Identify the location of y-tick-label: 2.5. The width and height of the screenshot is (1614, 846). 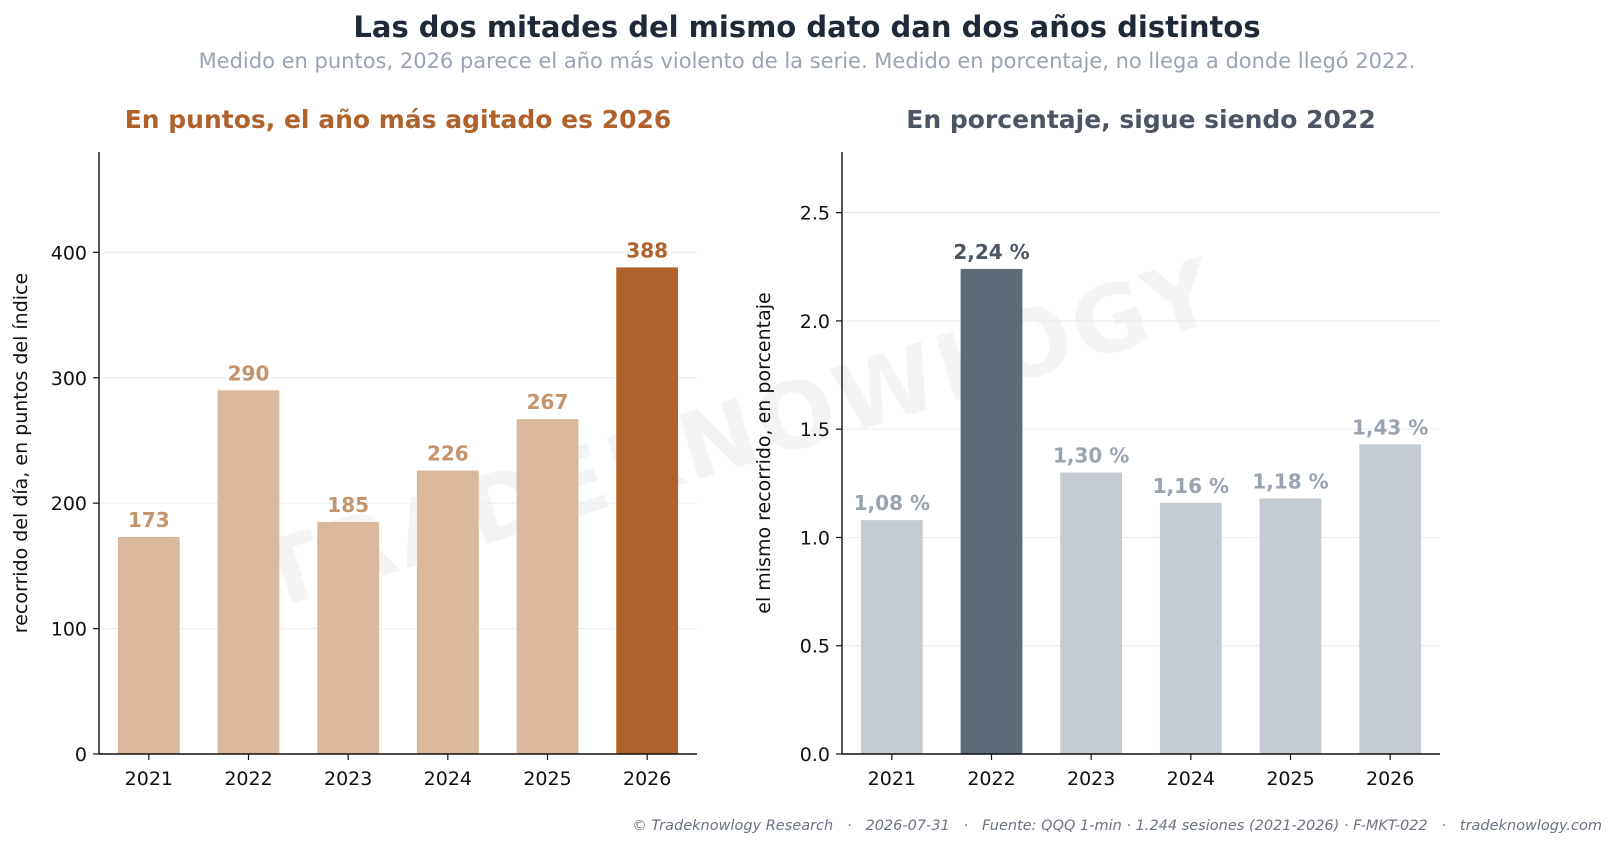
(815, 214).